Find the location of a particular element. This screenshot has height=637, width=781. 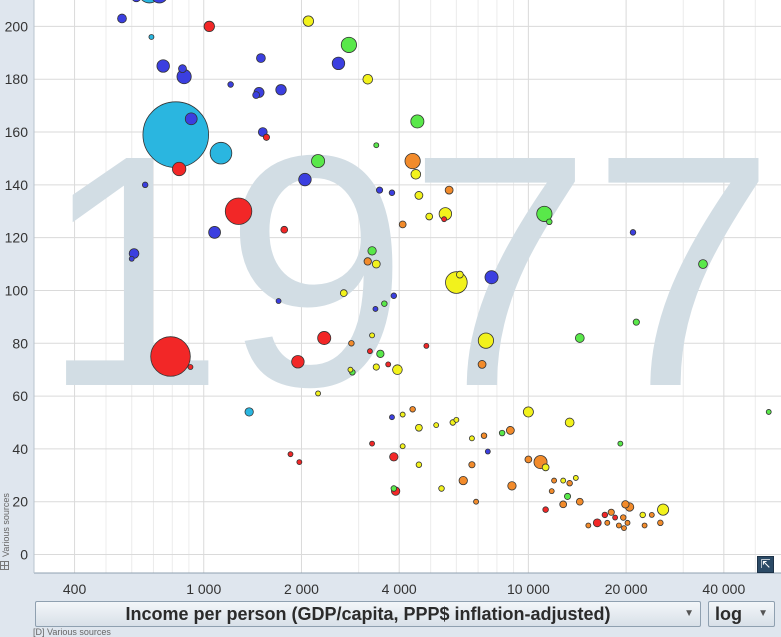

expand-icon: ⇱ is located at coordinates (765, 564).